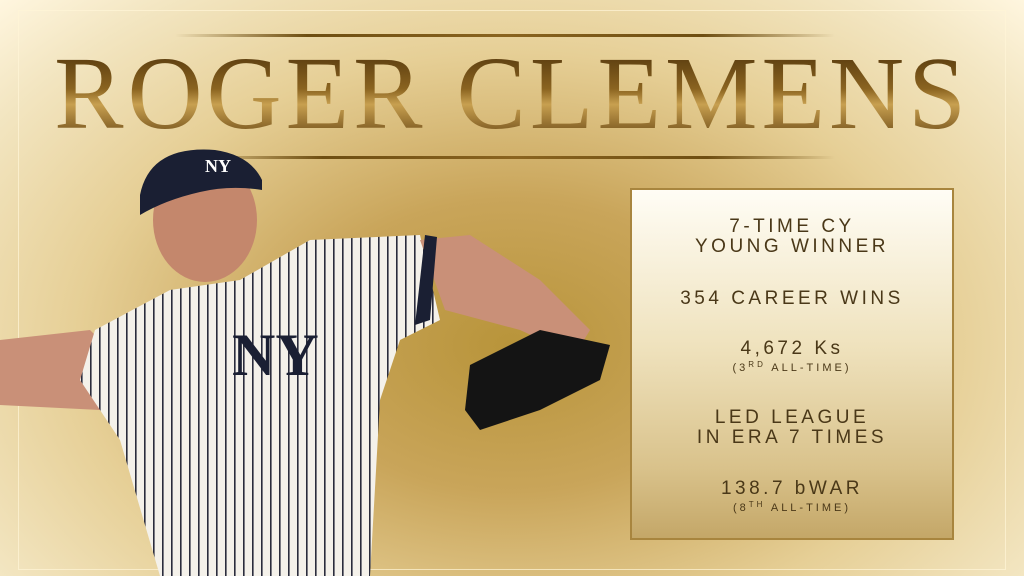 This screenshot has width=1024, height=576. I want to click on stat-line: 4,672 Ks, so click(792, 348).